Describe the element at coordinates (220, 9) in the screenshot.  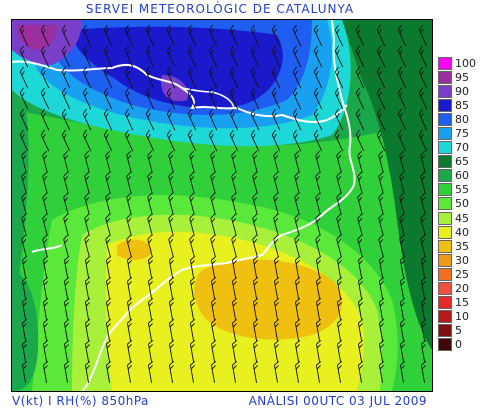
I see `map-title: SERVEI METEOROLÒGIC DE CATALUNYA` at that location.